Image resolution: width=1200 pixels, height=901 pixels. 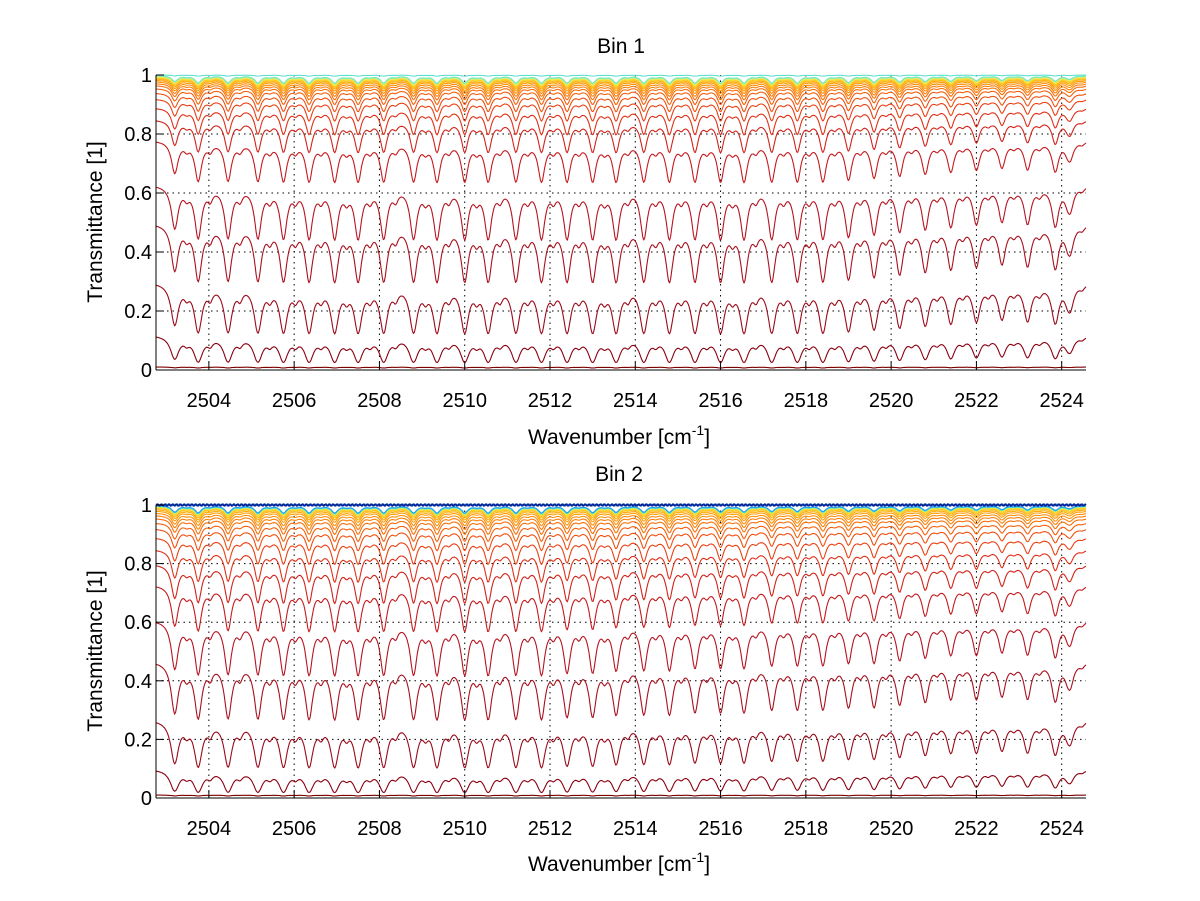 What do you see at coordinates (619, 474) in the screenshot?
I see `subplot-title: Bin 2` at bounding box center [619, 474].